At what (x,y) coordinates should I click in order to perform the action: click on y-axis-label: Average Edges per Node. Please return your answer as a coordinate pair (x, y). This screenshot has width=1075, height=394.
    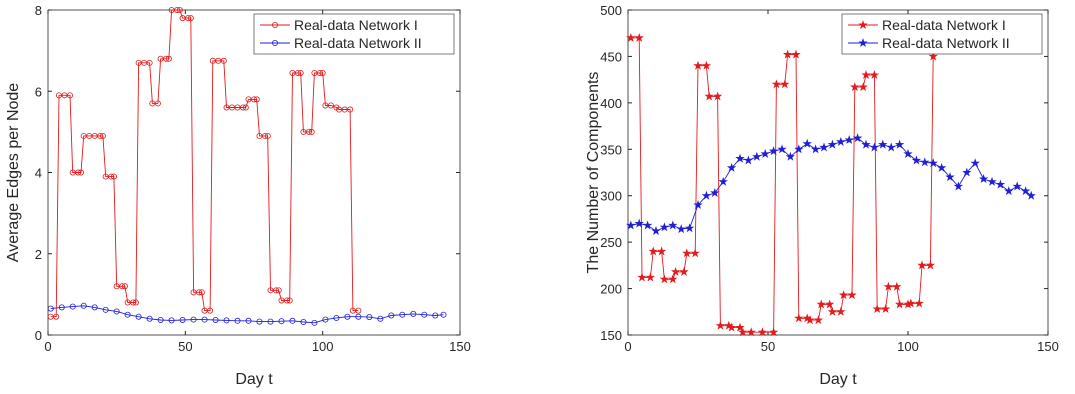
    Looking at the image, I should click on (13, 172).